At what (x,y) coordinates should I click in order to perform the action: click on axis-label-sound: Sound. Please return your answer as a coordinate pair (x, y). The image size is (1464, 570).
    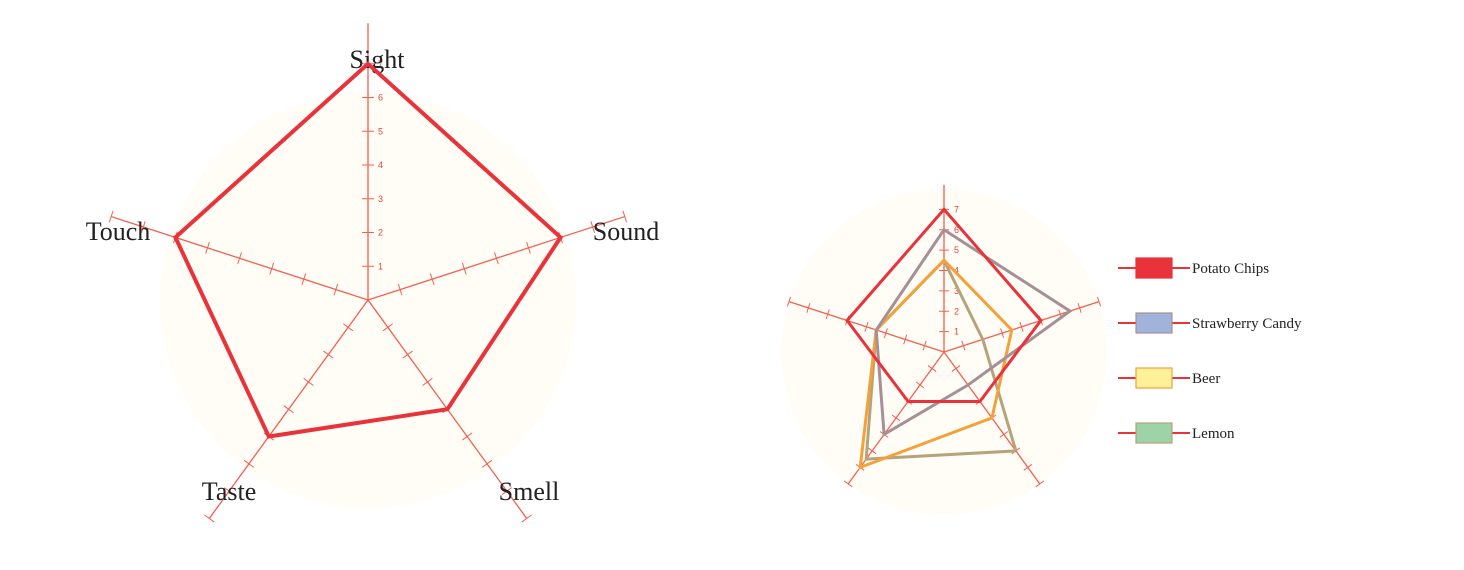
    Looking at the image, I should click on (626, 231).